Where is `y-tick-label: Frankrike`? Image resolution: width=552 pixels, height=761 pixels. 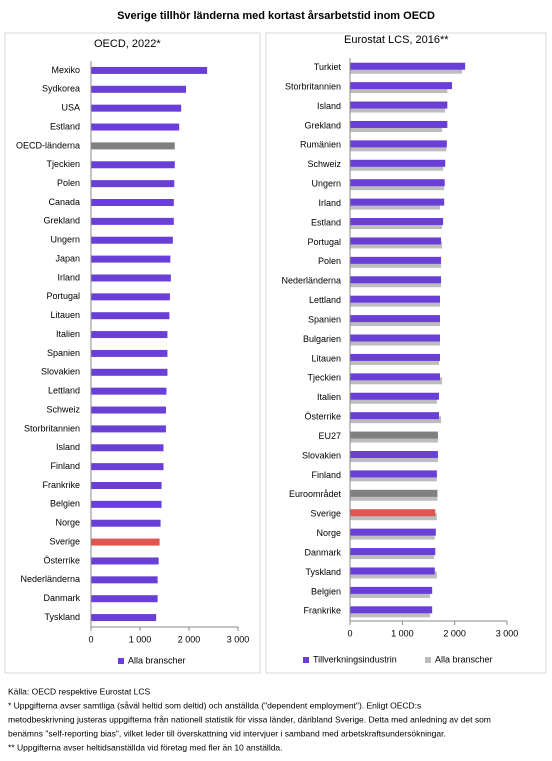 y-tick-label: Frankrike is located at coordinates (322, 611).